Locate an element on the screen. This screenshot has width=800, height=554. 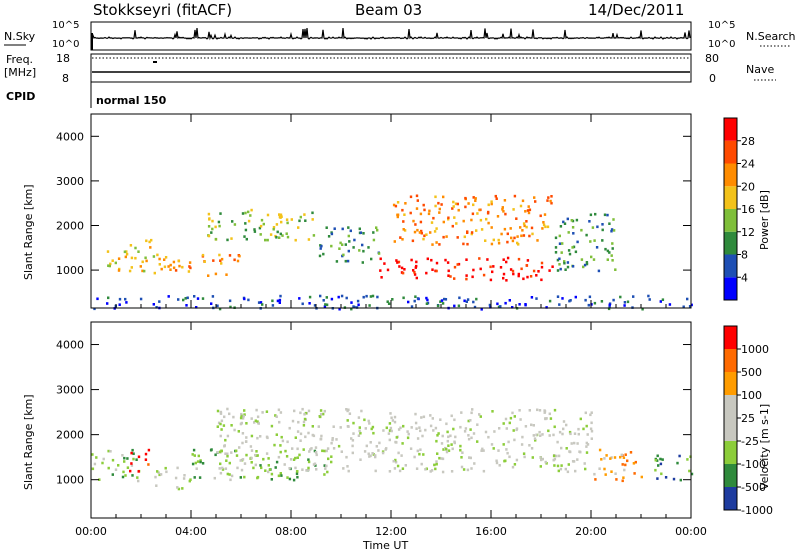
power-colorbar-label: Power [dB] is located at coordinates (764, 220).